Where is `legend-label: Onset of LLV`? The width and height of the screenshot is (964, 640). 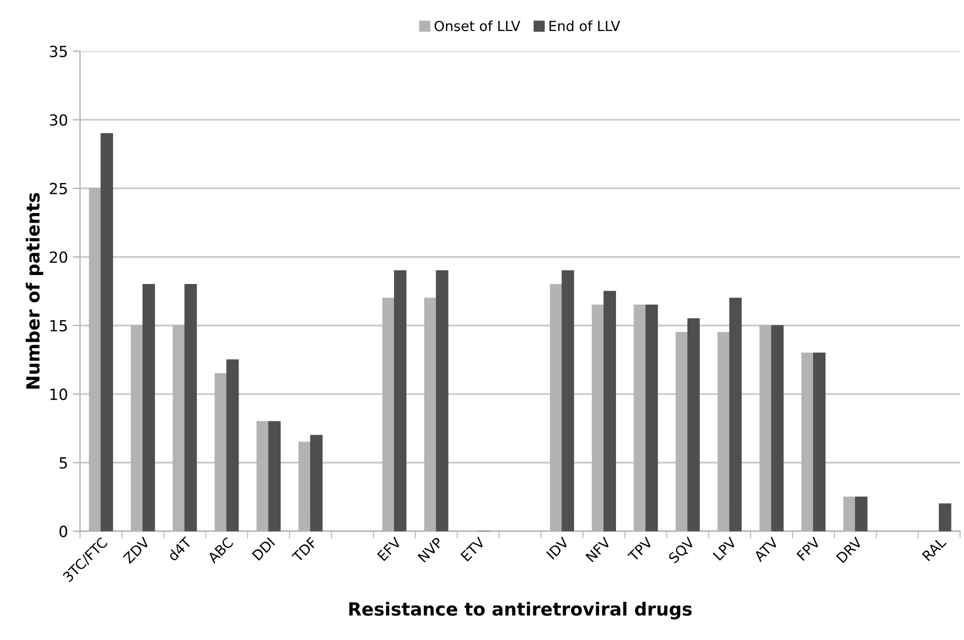 legend-label: Onset of LLV is located at coordinates (477, 26).